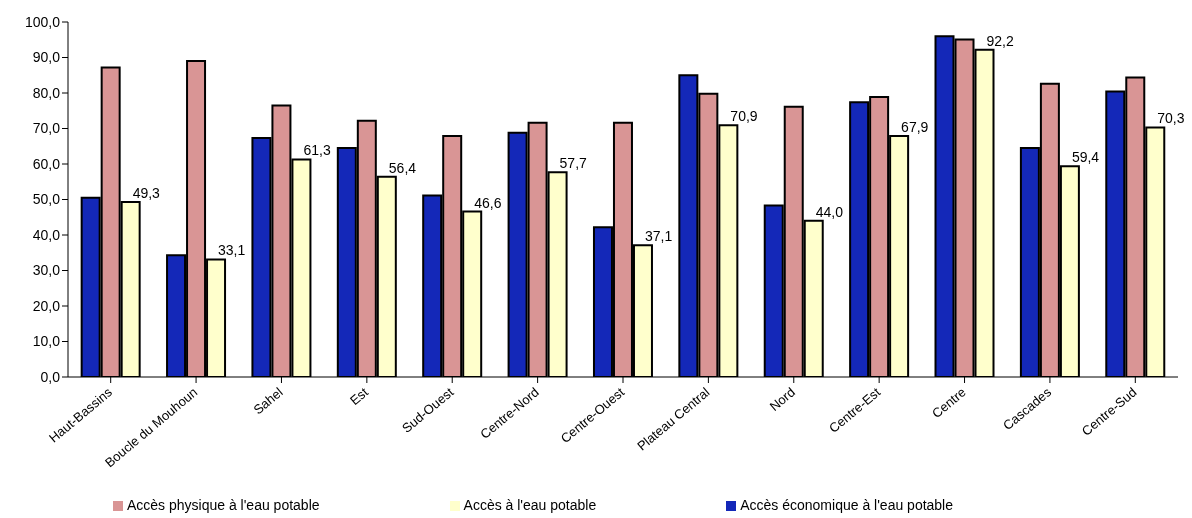  Describe the element at coordinates (46, 270) in the screenshot. I see `y-tick-label: 30,0` at that location.